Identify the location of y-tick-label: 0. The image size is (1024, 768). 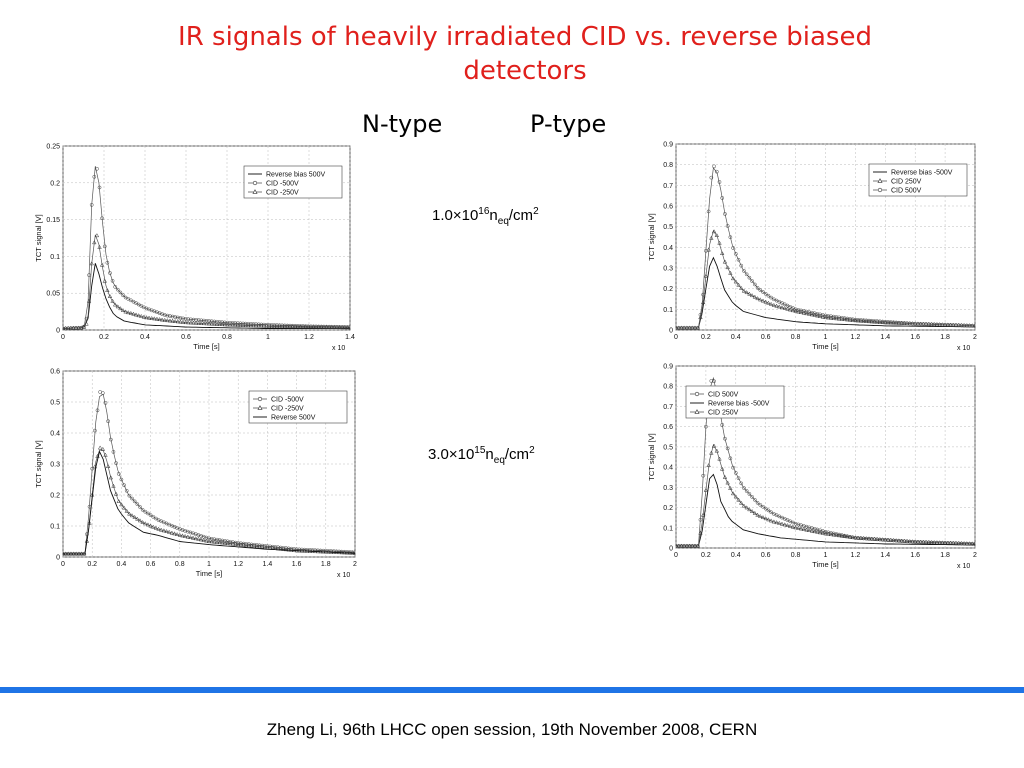
(671, 331).